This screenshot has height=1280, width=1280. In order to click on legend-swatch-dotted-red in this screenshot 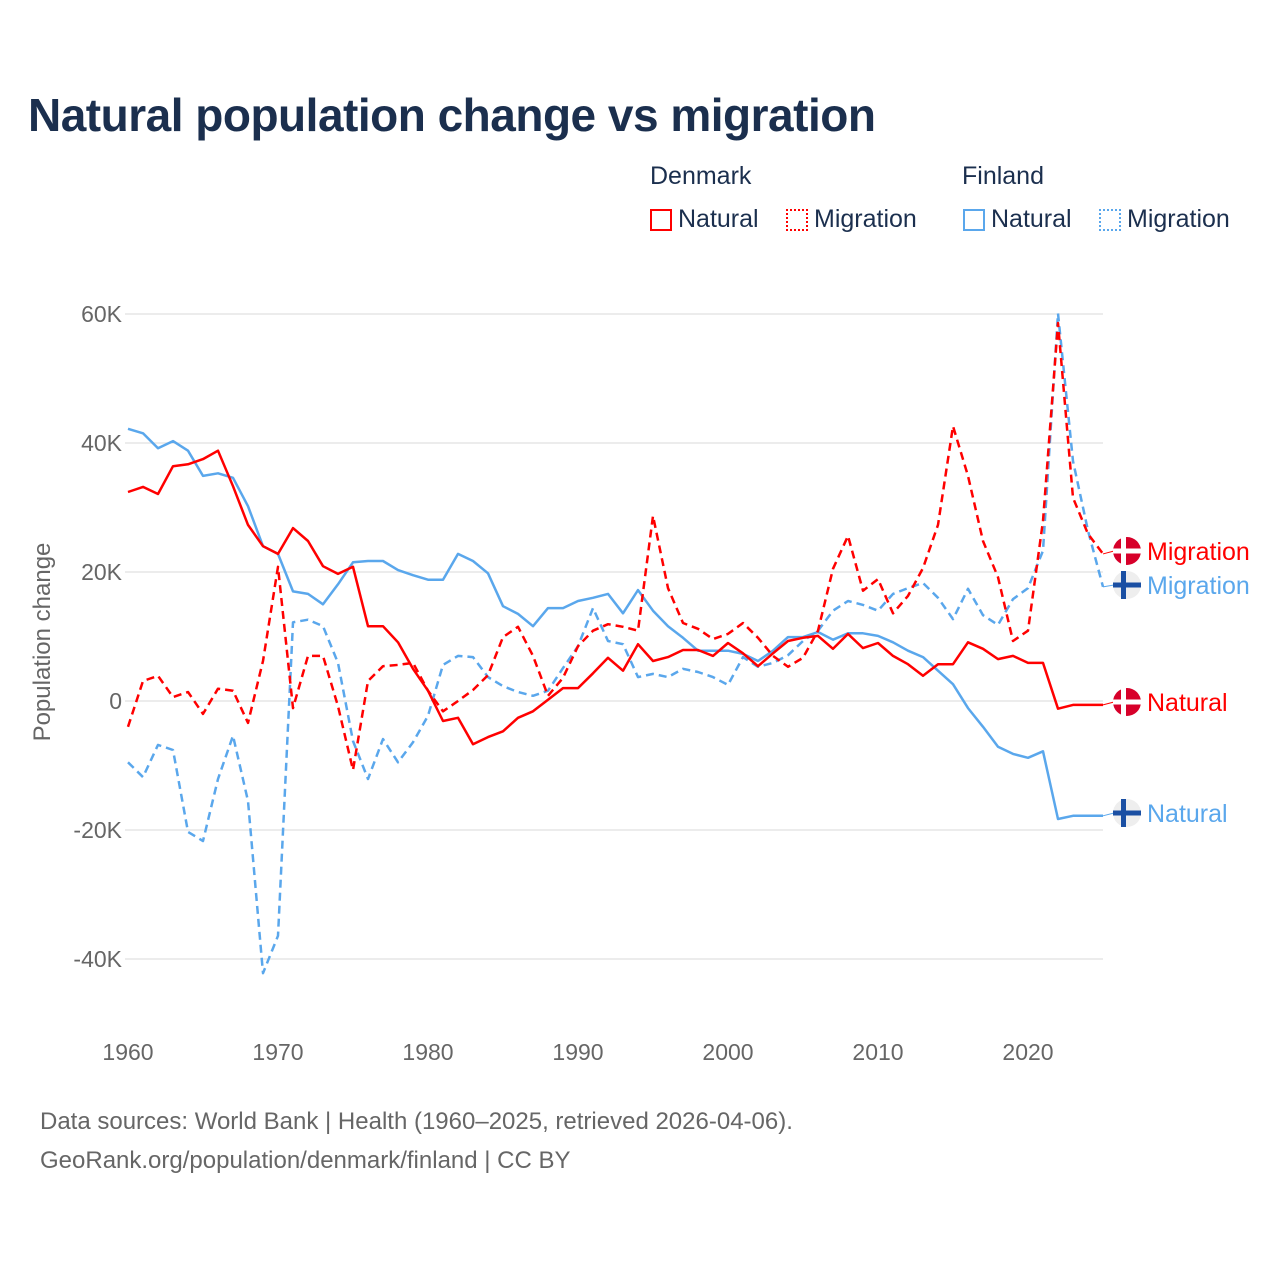, I will do `click(797, 219)`.